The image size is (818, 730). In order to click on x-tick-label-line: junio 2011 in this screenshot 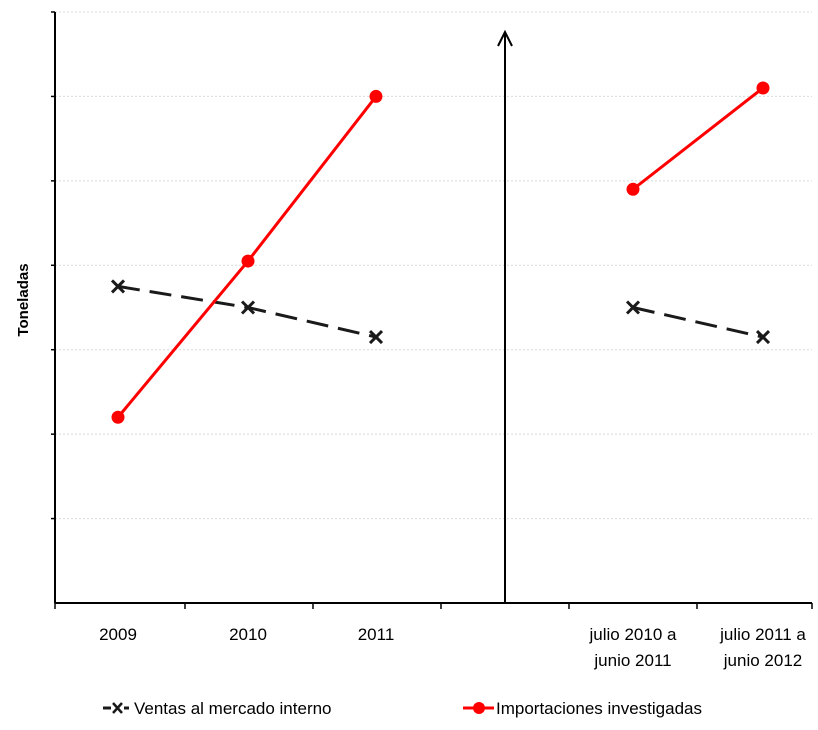, I will do `click(632, 660)`.